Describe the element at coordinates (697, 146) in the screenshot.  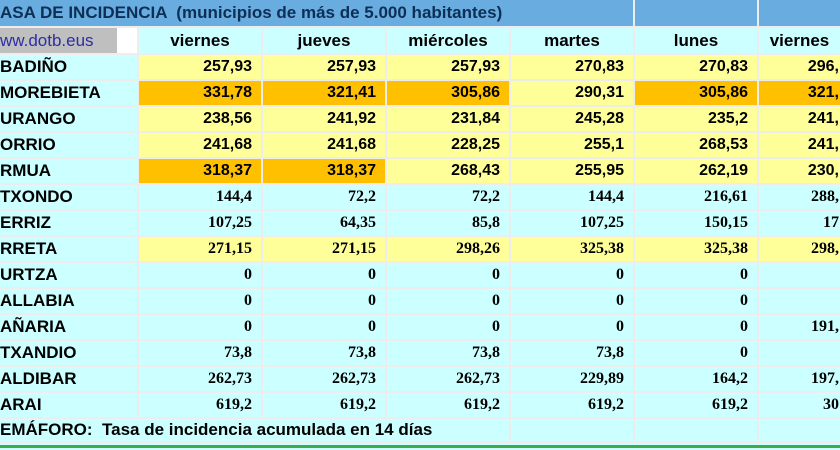
I see `value-cell: 268,53` at that location.